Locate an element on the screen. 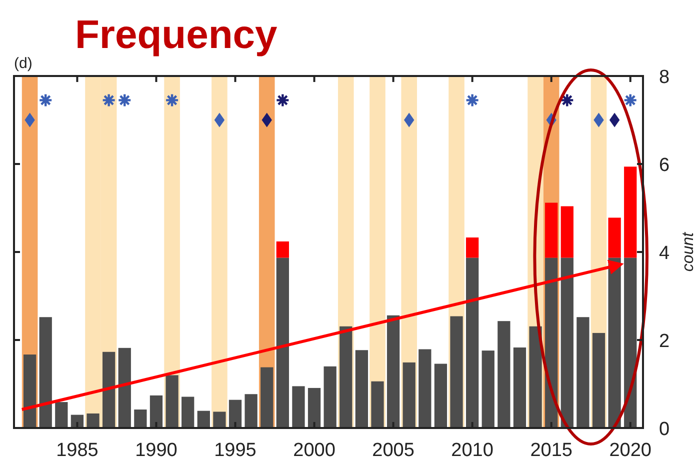 The width and height of the screenshot is (695, 461). x-tick-label: 2005 is located at coordinates (393, 450).